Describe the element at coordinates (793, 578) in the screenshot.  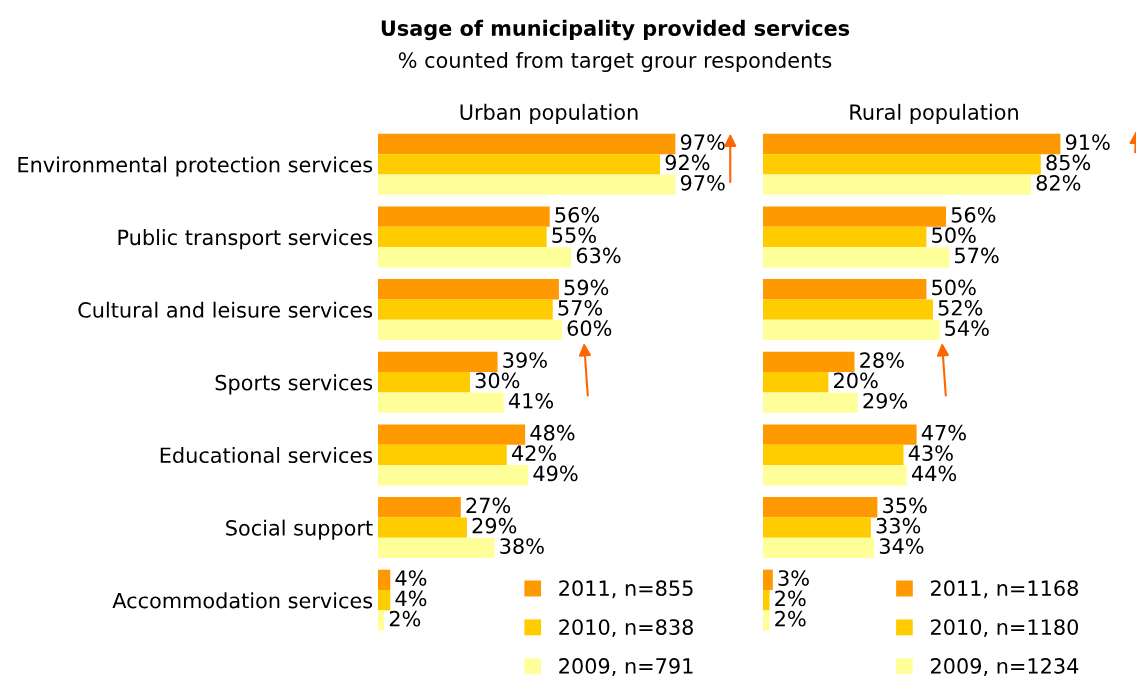
I see `data-label: 3%` at that location.